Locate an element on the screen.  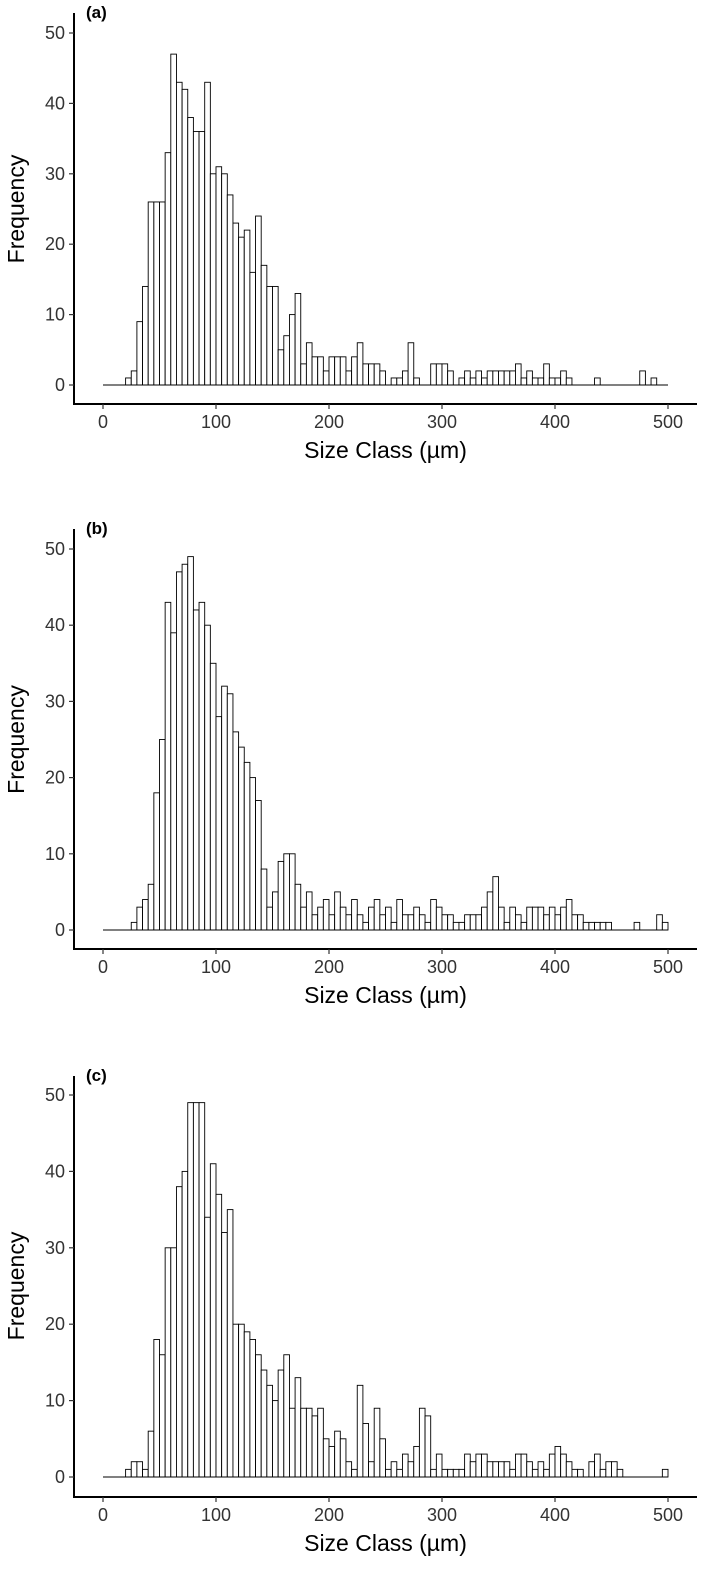
y-tick-label: 50 is located at coordinates (55, 549).